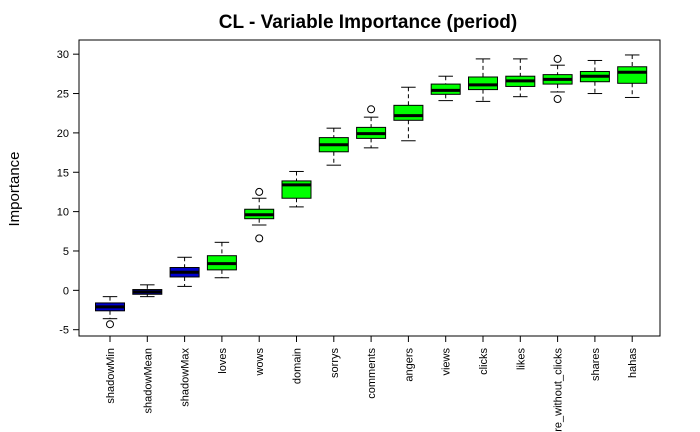 This screenshot has width=700, height=432. I want to click on x-tick-label: loves, so click(223, 361).